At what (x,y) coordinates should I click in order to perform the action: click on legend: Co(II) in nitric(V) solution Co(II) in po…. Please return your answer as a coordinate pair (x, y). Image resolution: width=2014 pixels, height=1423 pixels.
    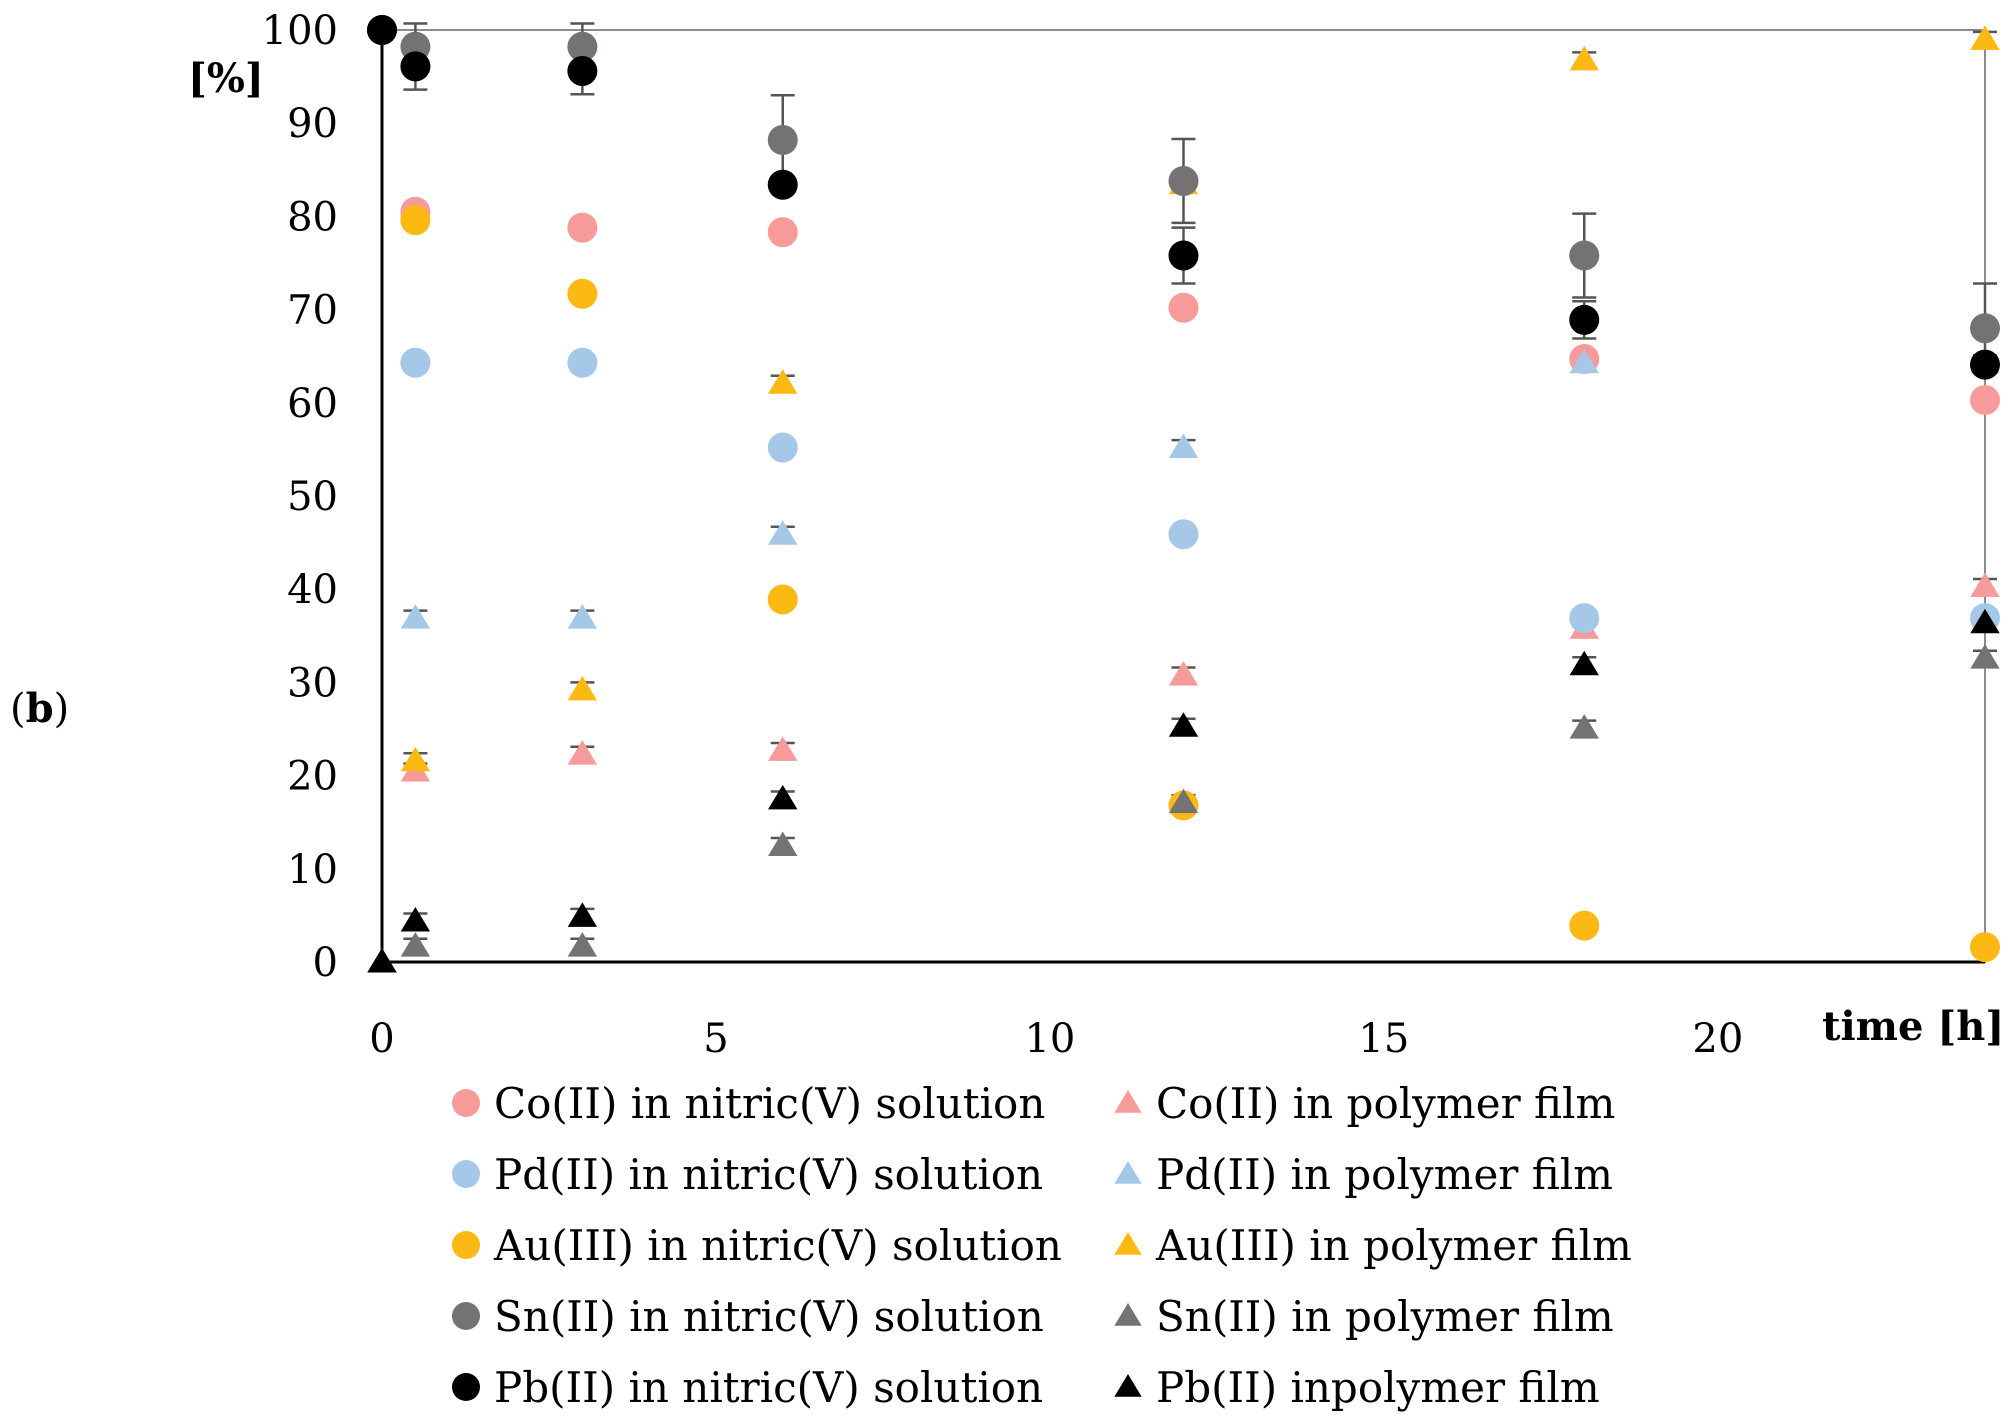
    Looking at the image, I should click on (1042, 1245).